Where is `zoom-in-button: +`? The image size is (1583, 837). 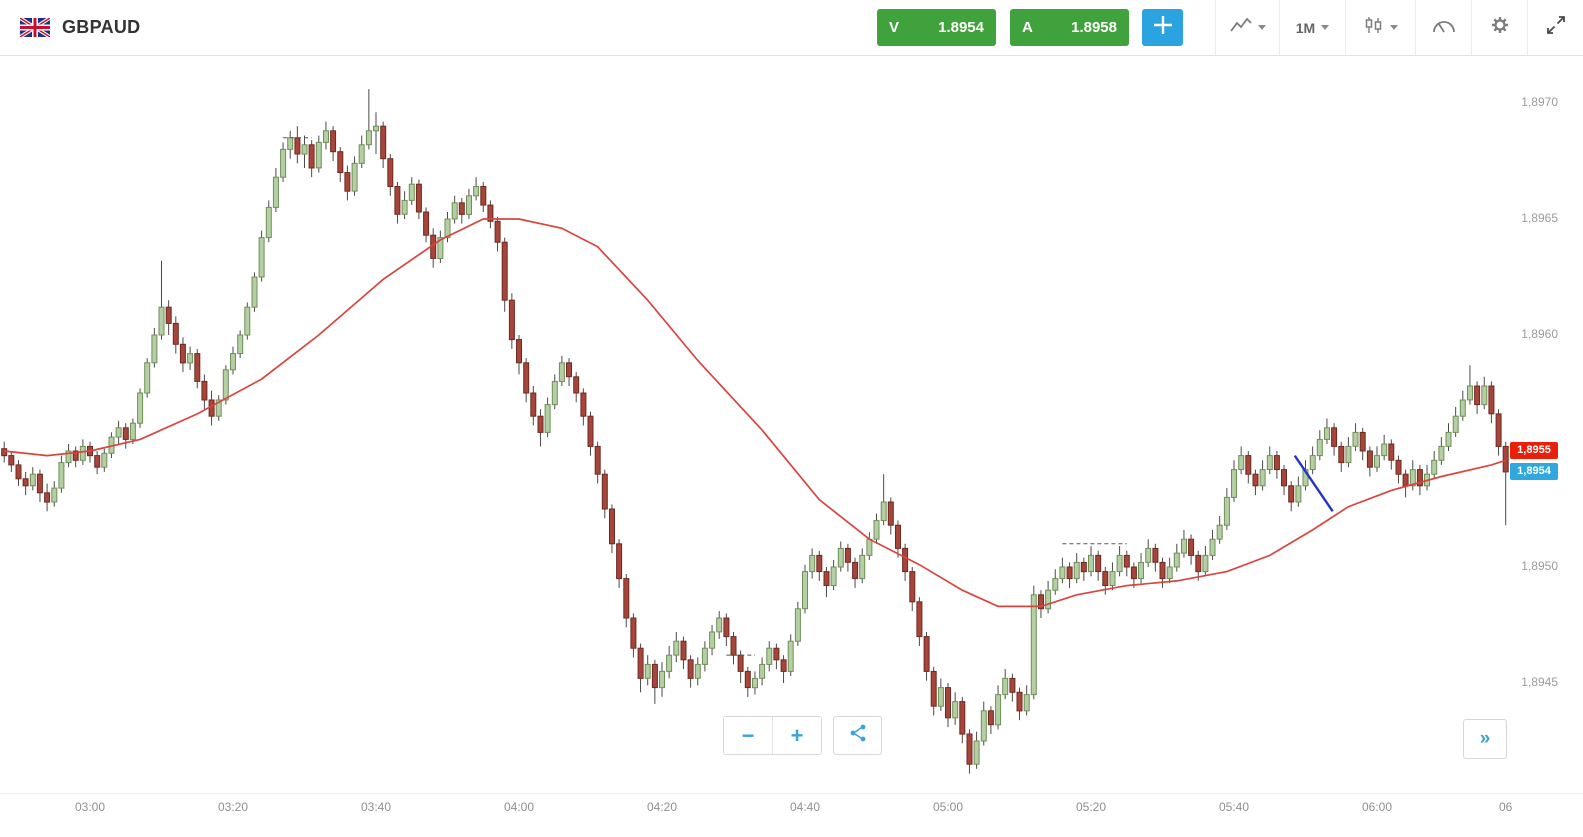
zoom-in-button: + is located at coordinates (796, 735).